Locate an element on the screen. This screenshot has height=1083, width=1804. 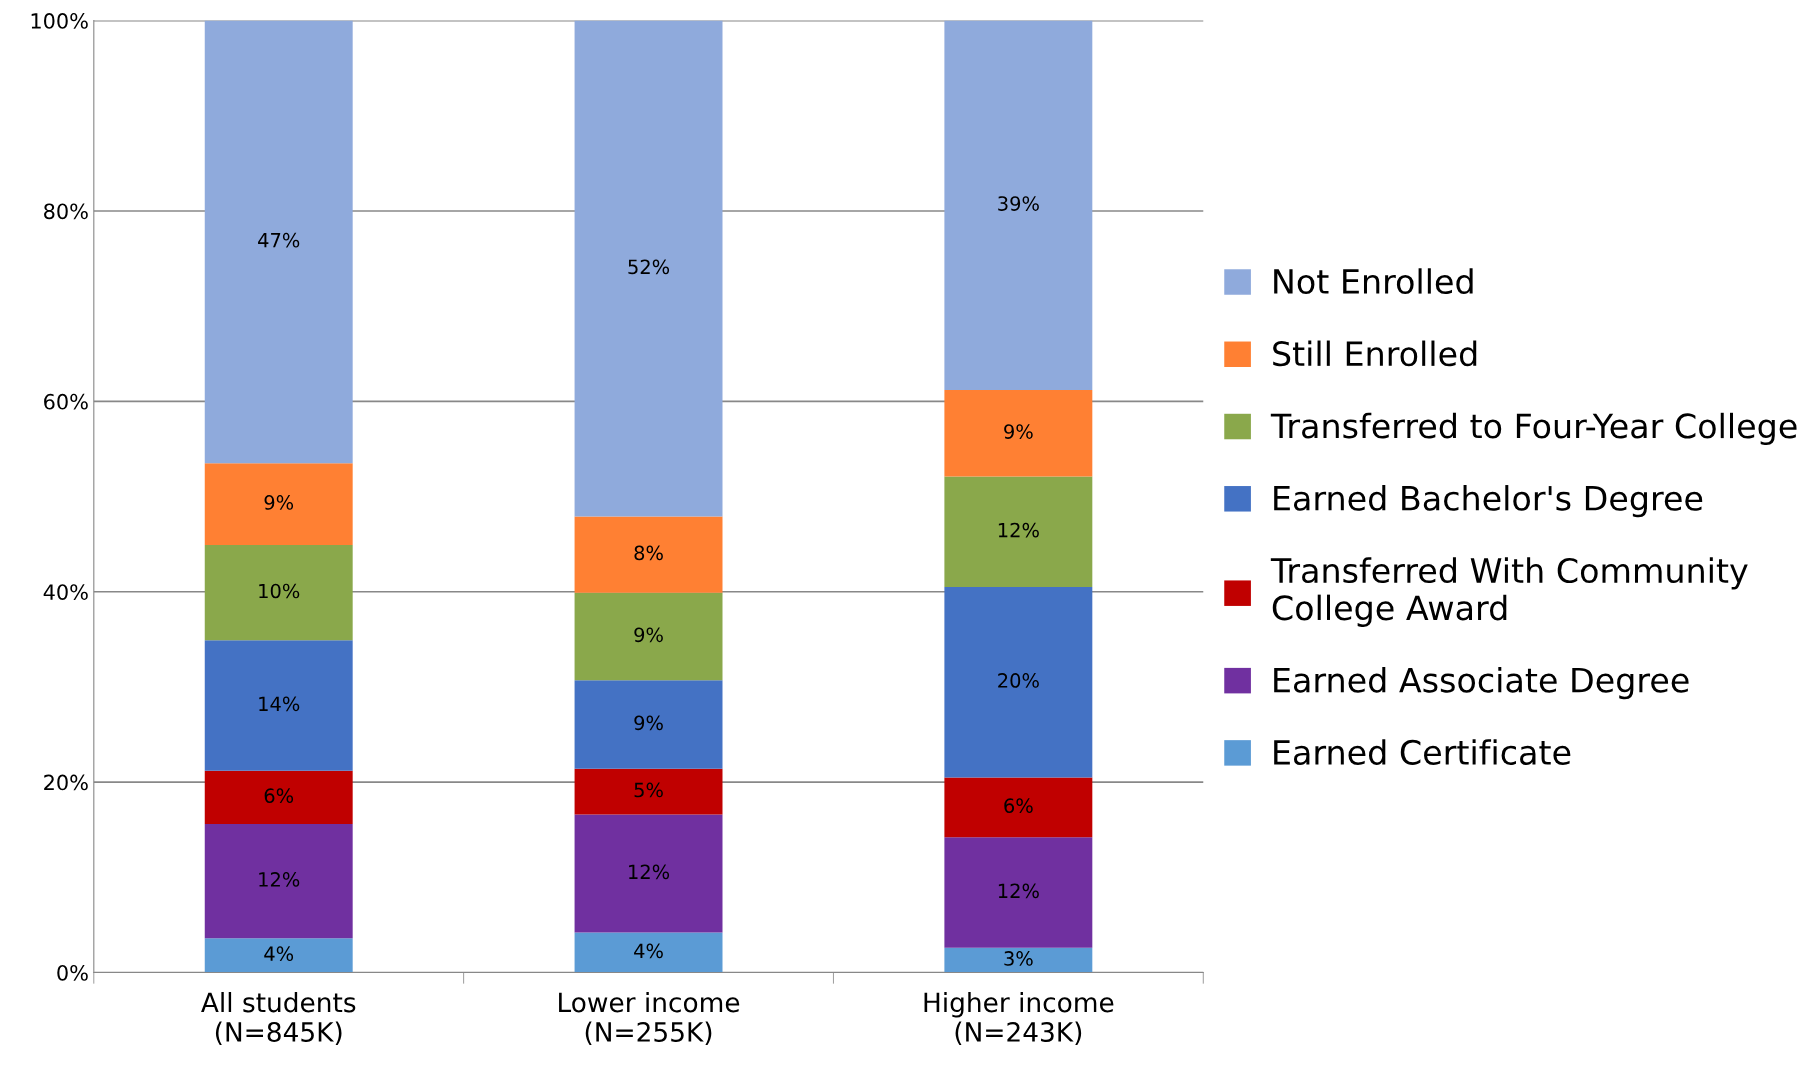
x-tick-label: Higher income (N=243K) is located at coordinates (1019, 1018).